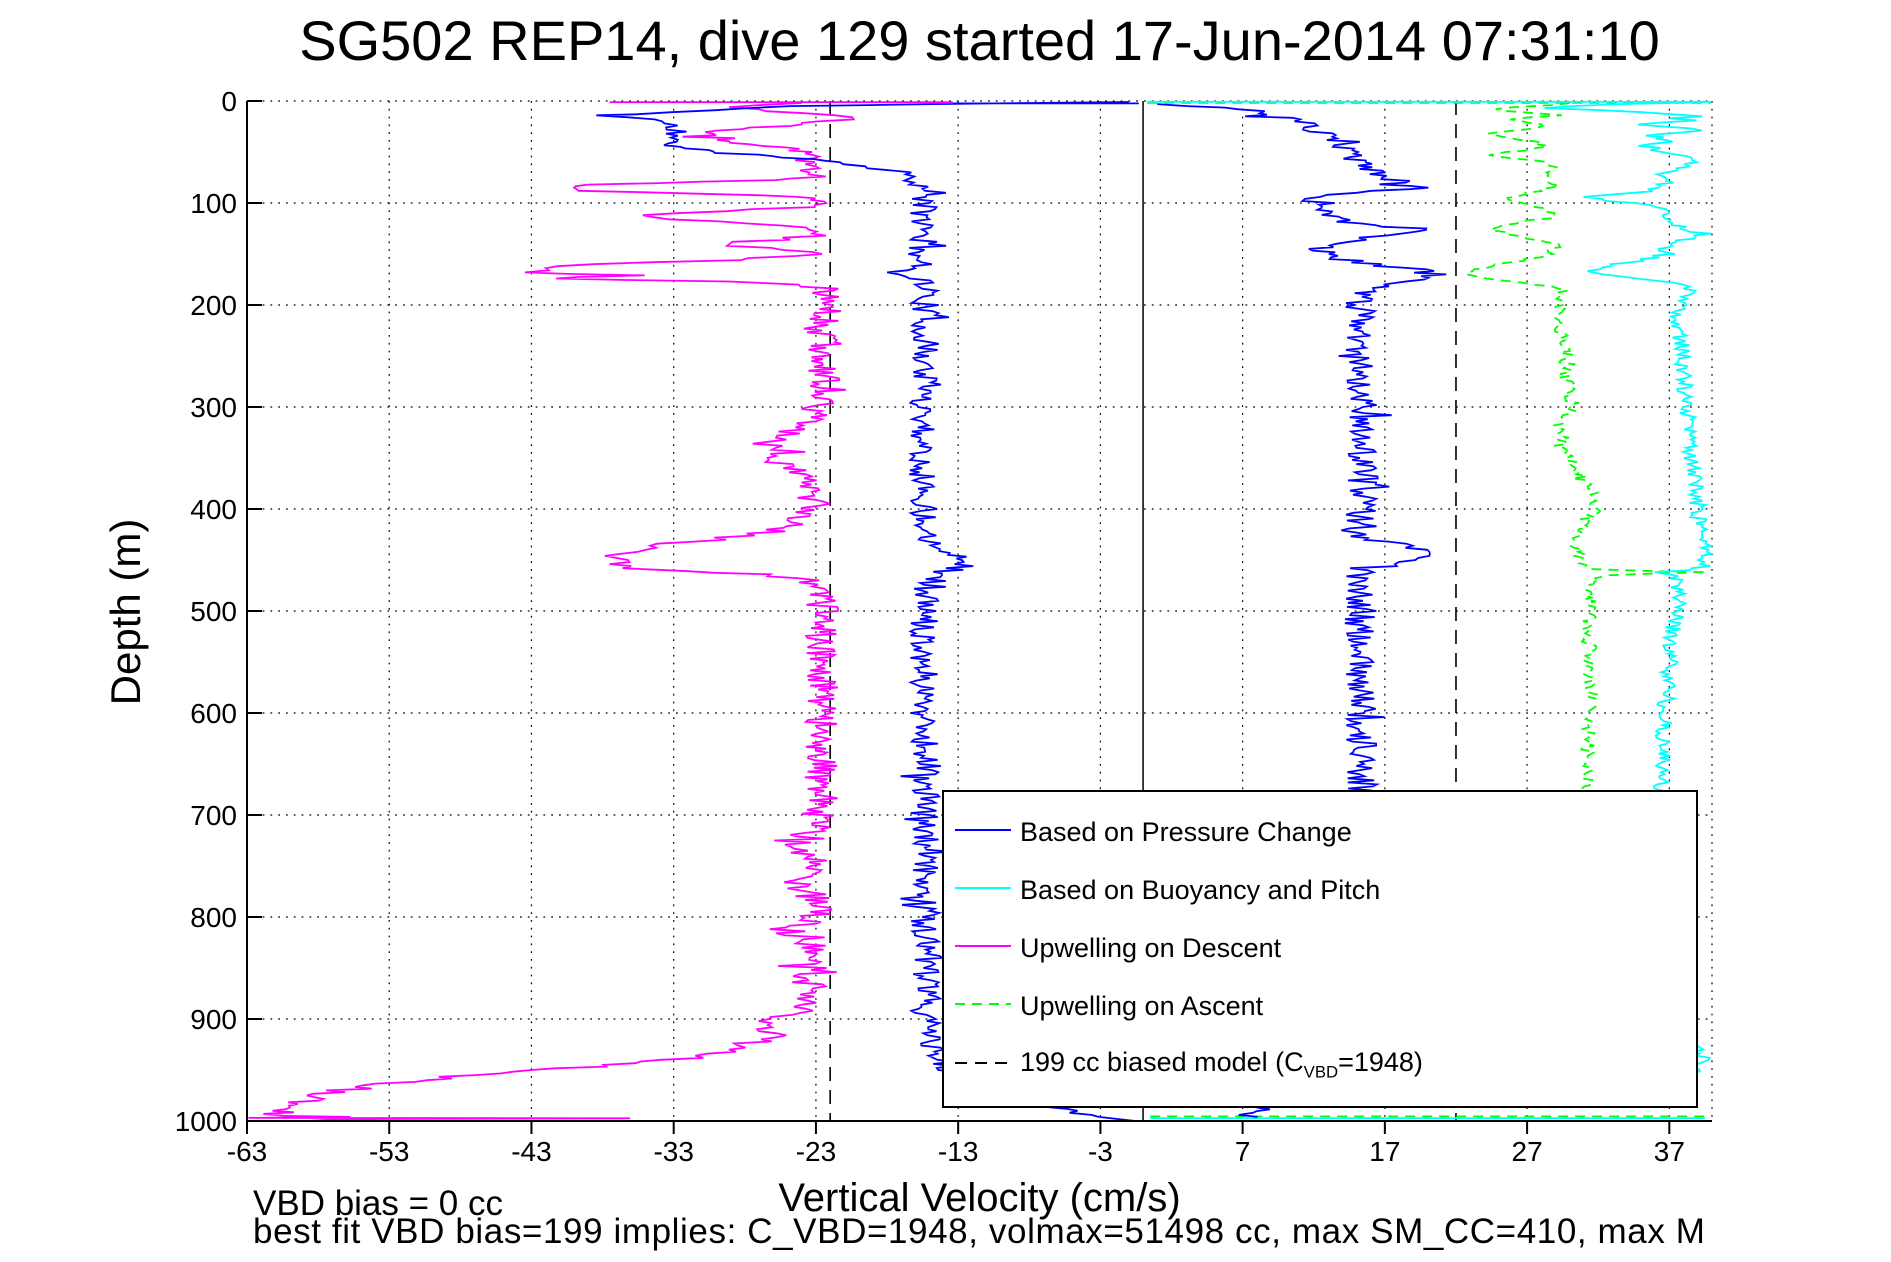 This screenshot has height=1262, width=1891. What do you see at coordinates (979, 1198) in the screenshot?
I see `x-axis-label: Vertical Velocity (cm/s)` at bounding box center [979, 1198].